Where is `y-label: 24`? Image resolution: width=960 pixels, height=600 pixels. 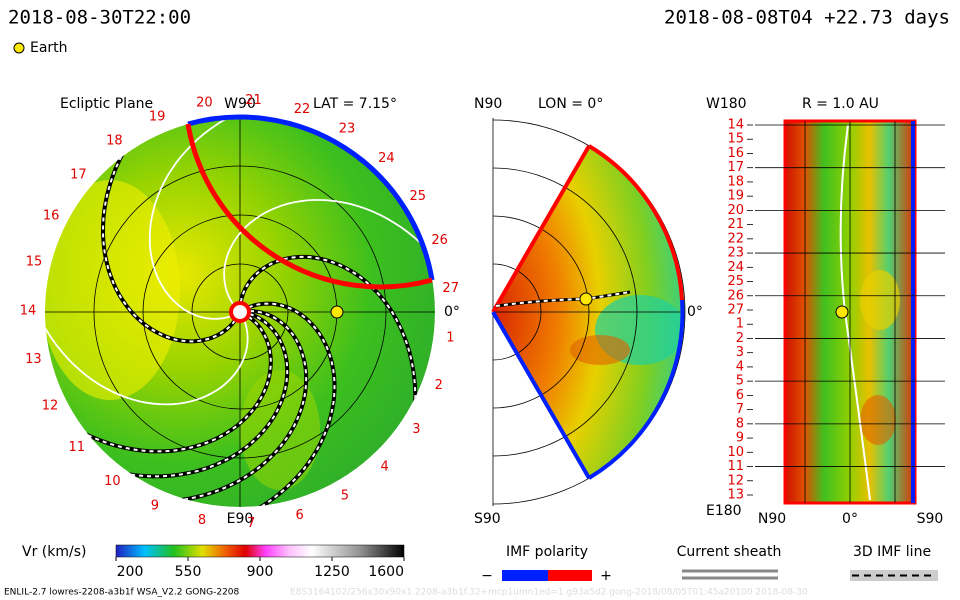 y-label: 24 is located at coordinates (735, 267).